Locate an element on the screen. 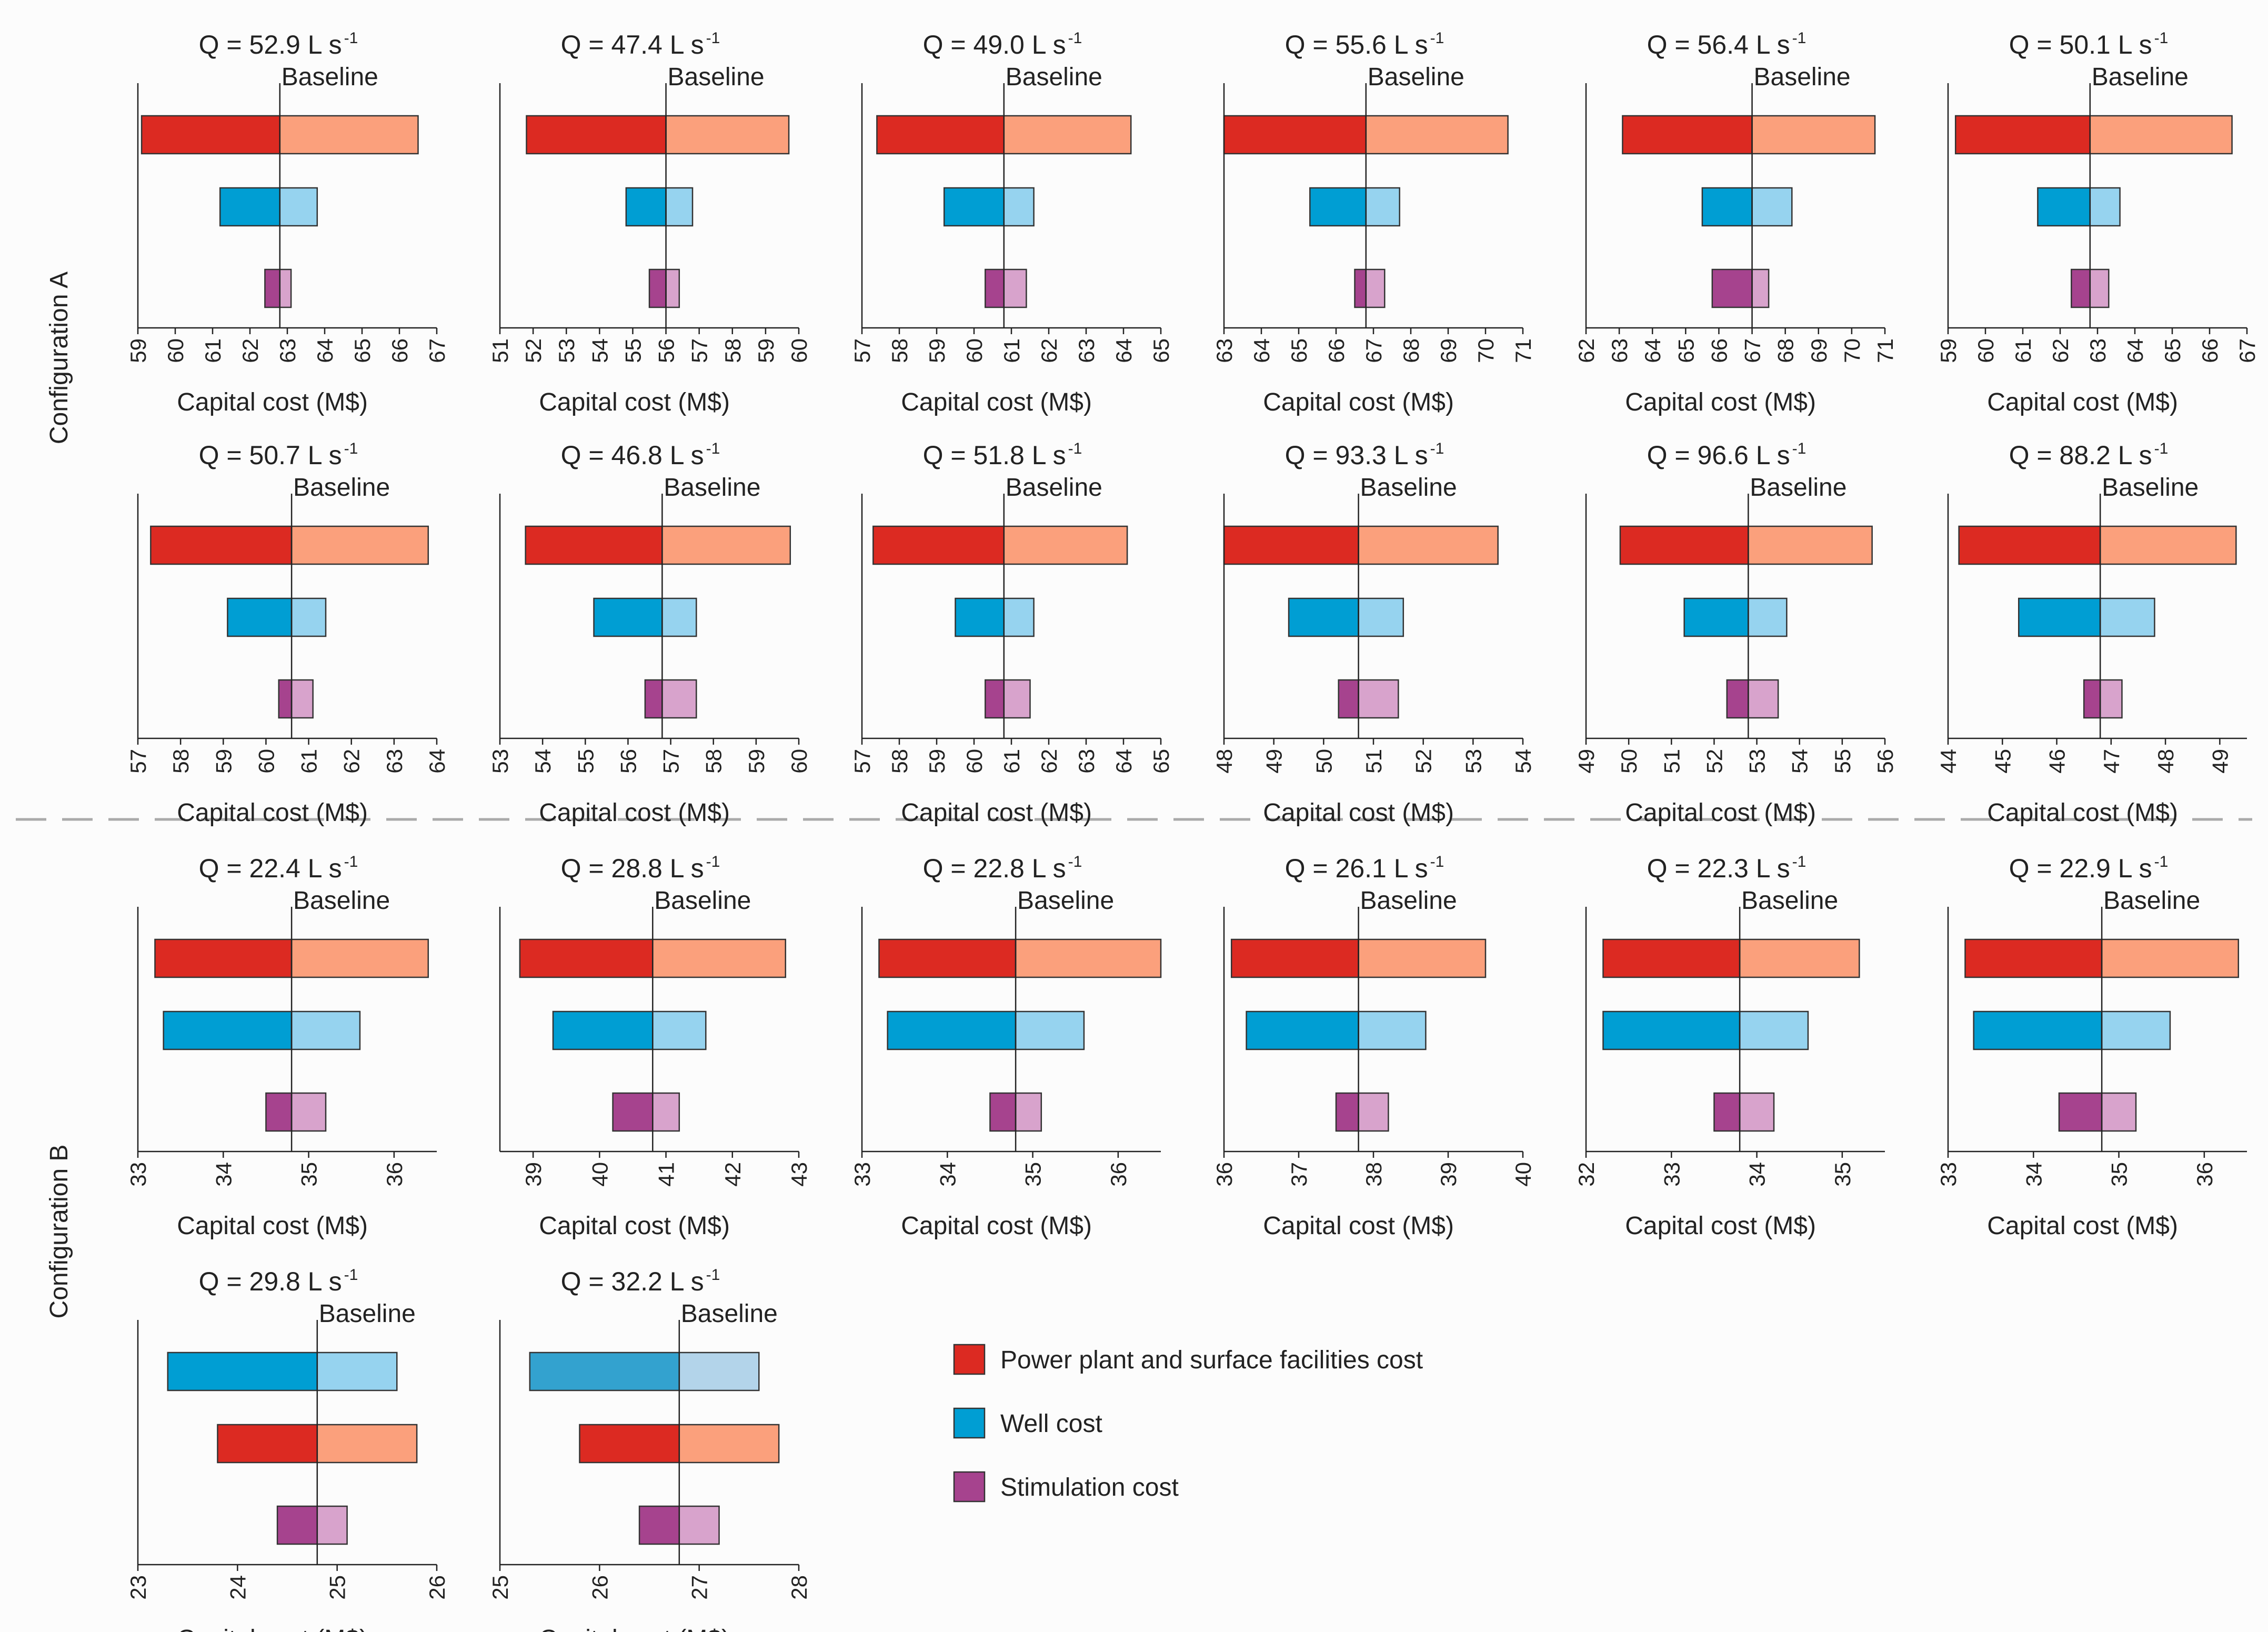 Image resolution: width=2268 pixels, height=1632 pixels. panel-title: Q = 46.8 L s -1 is located at coordinates (640, 455).